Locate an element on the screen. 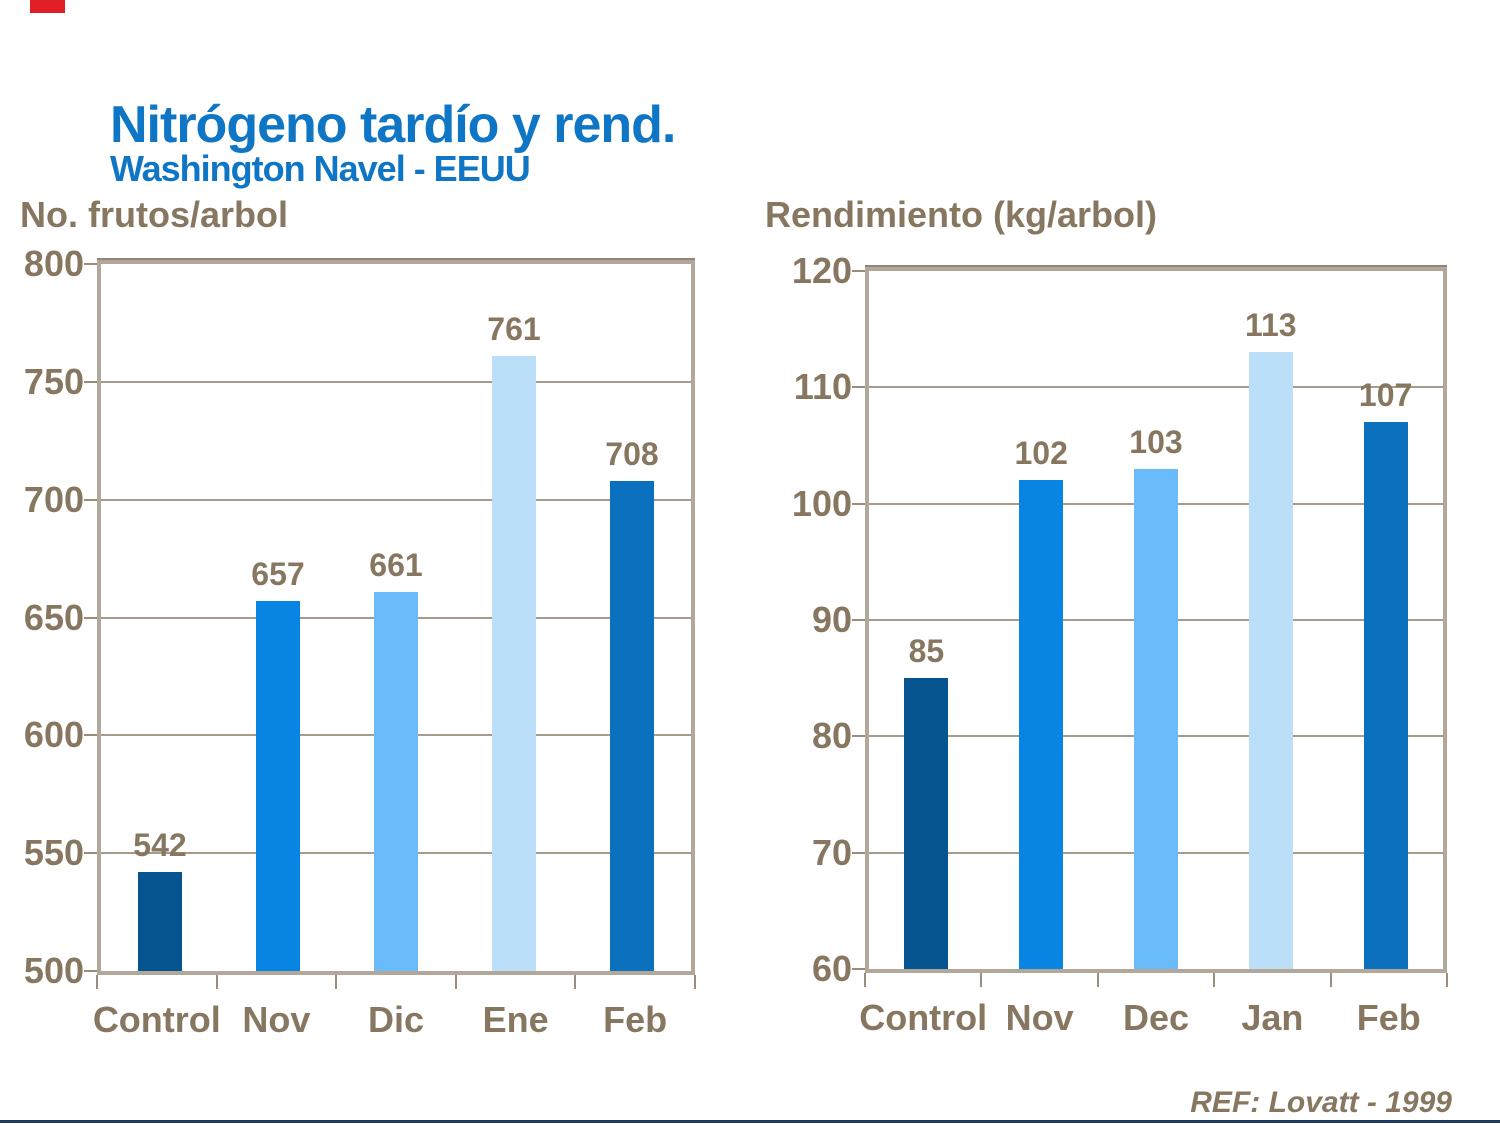 The height and width of the screenshot is (1126, 1500). reference-citation: REF: Lovatt - 1999 is located at coordinates (1321, 1102).